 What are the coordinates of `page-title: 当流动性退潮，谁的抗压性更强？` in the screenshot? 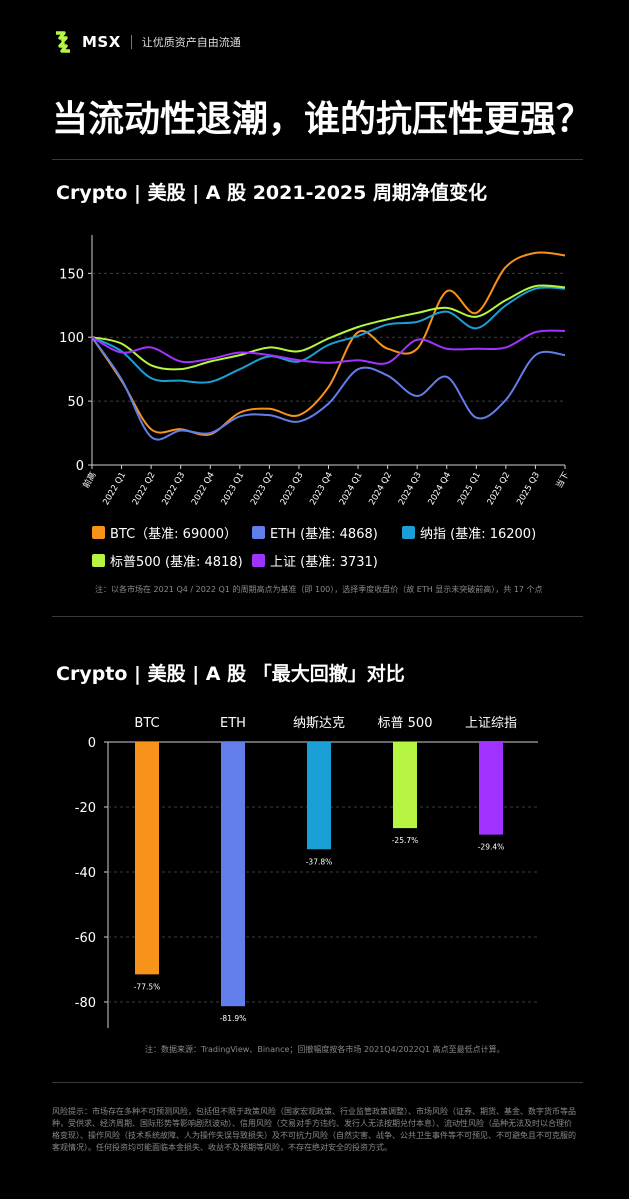 It's located at (322, 119).